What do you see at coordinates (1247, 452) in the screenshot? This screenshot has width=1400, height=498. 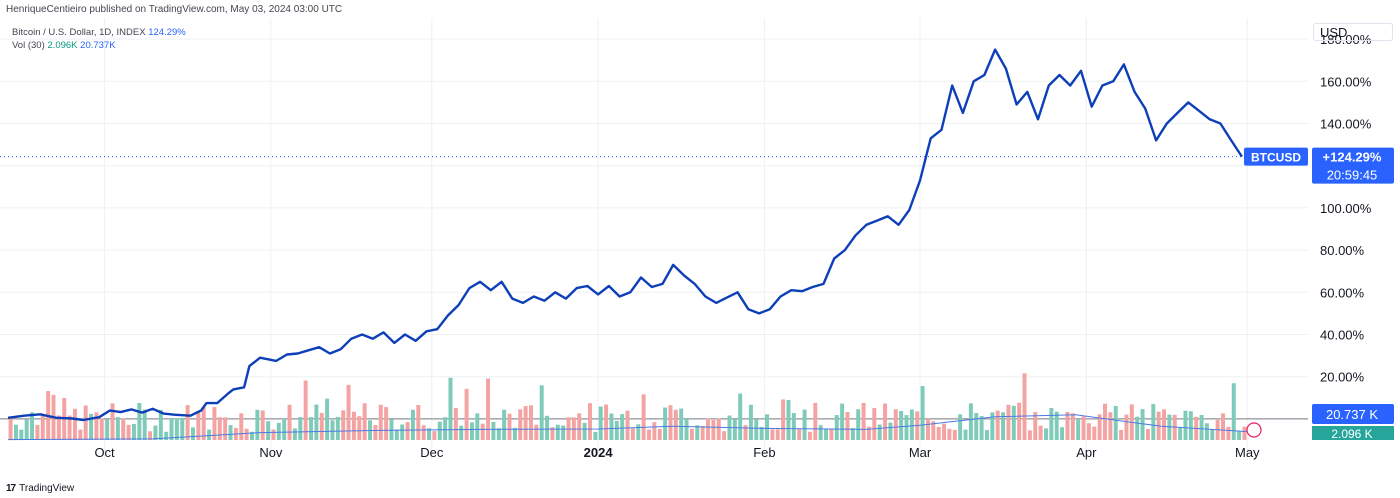 I see `x-tick-label: May` at bounding box center [1247, 452].